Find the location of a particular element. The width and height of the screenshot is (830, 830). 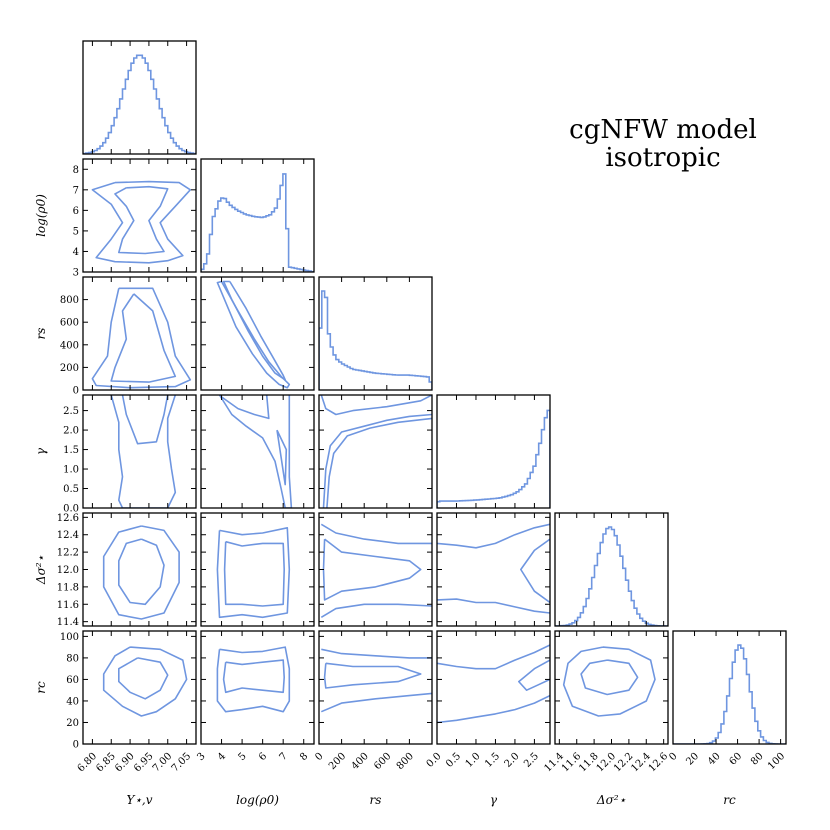

x-tick-label: 0.5 is located at coordinates (453, 760).